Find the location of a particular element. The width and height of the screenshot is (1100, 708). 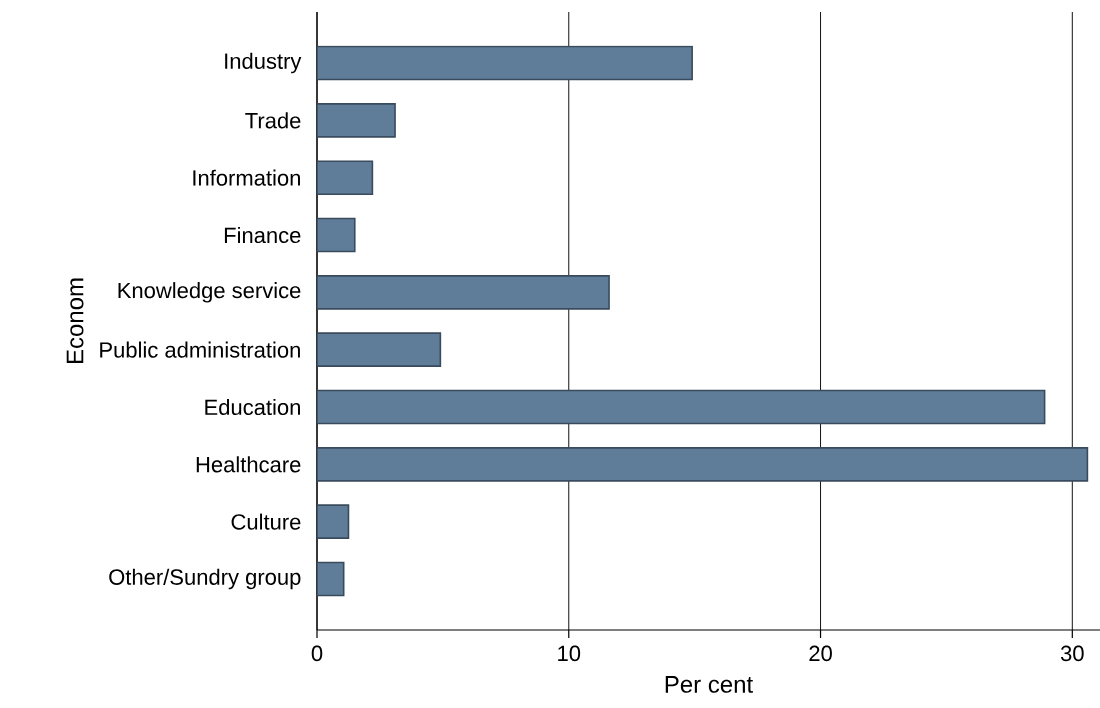

y-axis-title: Econom is located at coordinates (75, 321).